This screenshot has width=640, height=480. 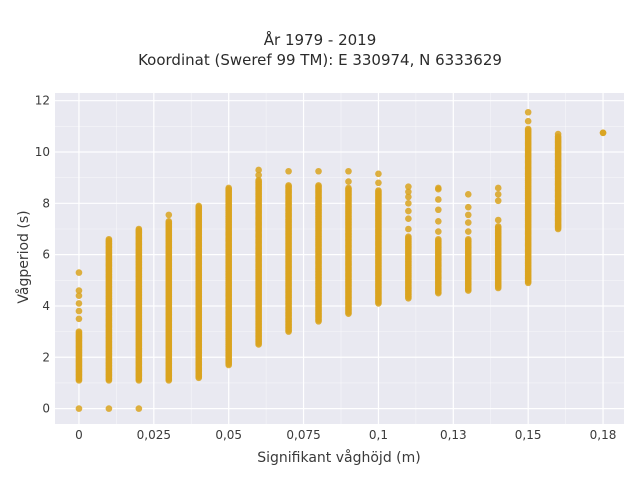 I want to click on y-tick-label: 12, so click(x=42, y=101).